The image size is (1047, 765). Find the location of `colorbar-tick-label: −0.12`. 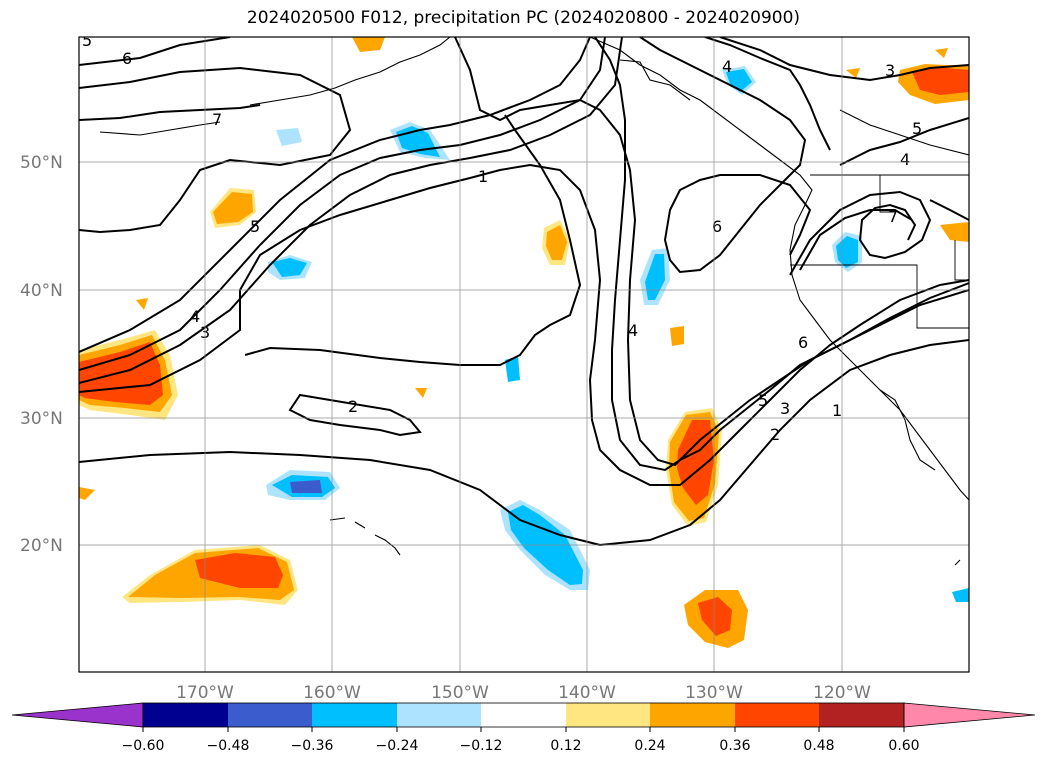

colorbar-tick-label: −0.12 is located at coordinates (481, 746).